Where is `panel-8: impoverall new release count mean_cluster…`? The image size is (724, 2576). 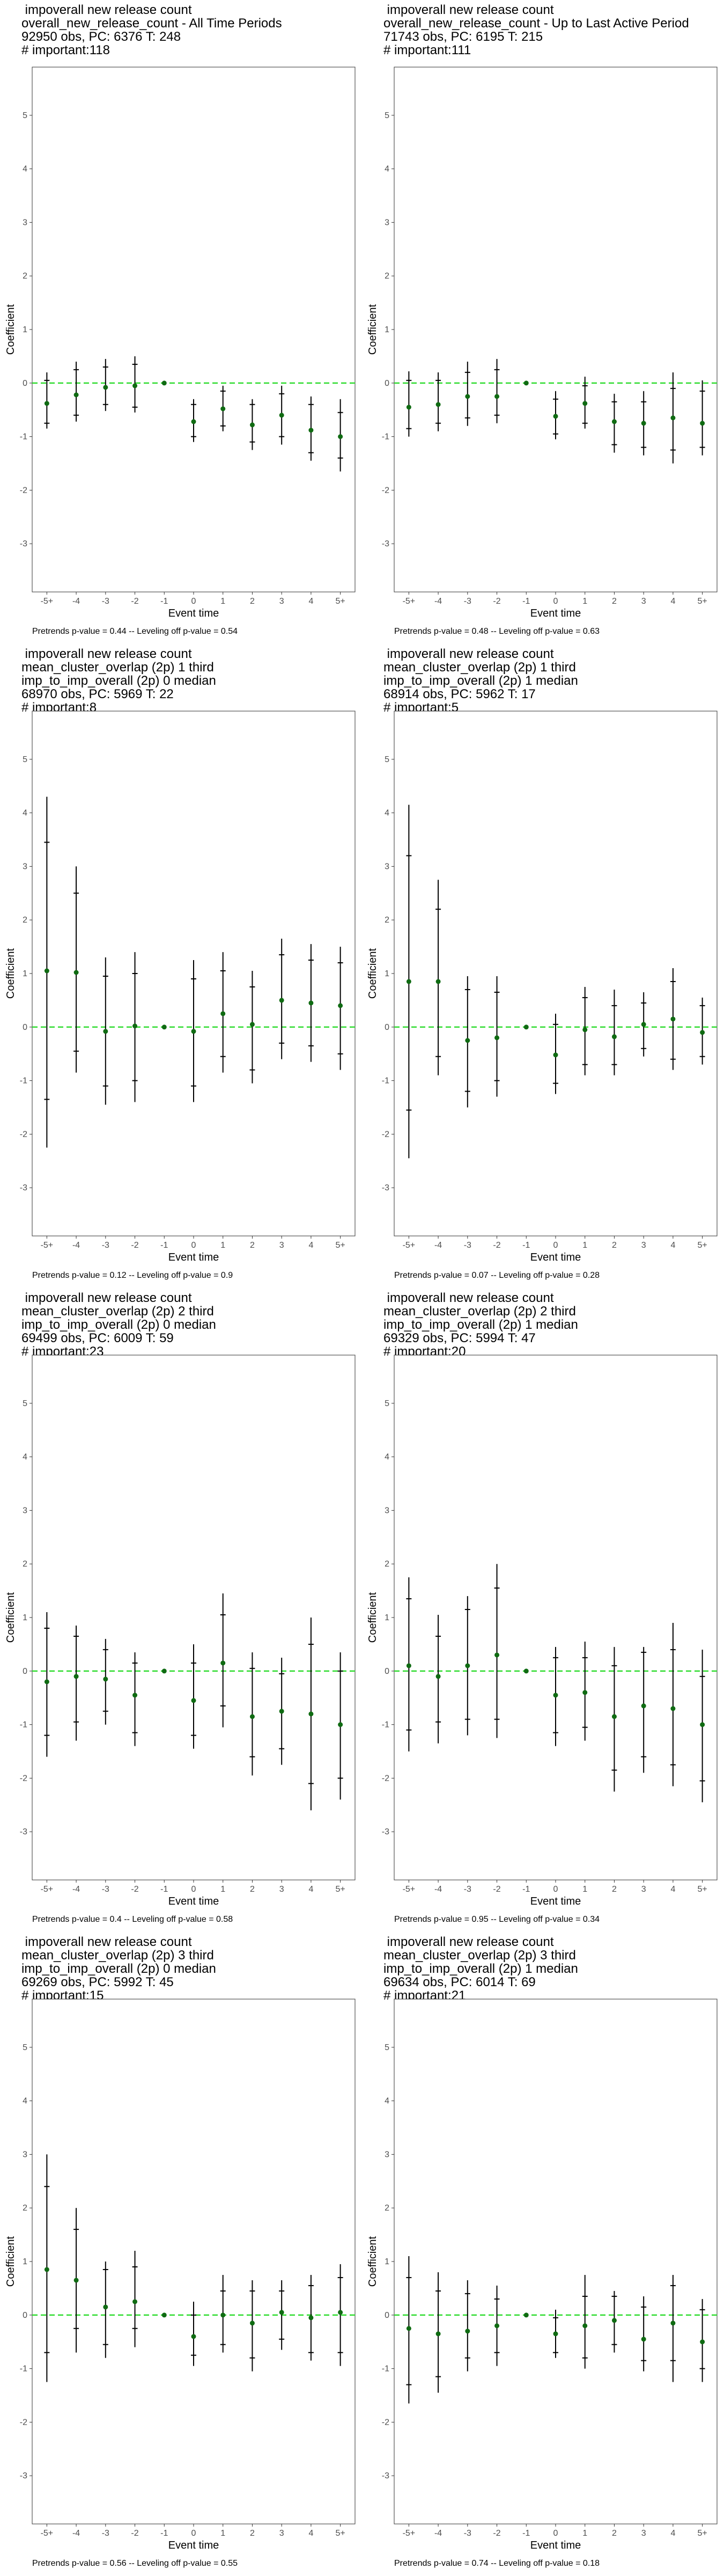 panel-8: impoverall new release count mean_cluster… is located at coordinates (543, 2254).